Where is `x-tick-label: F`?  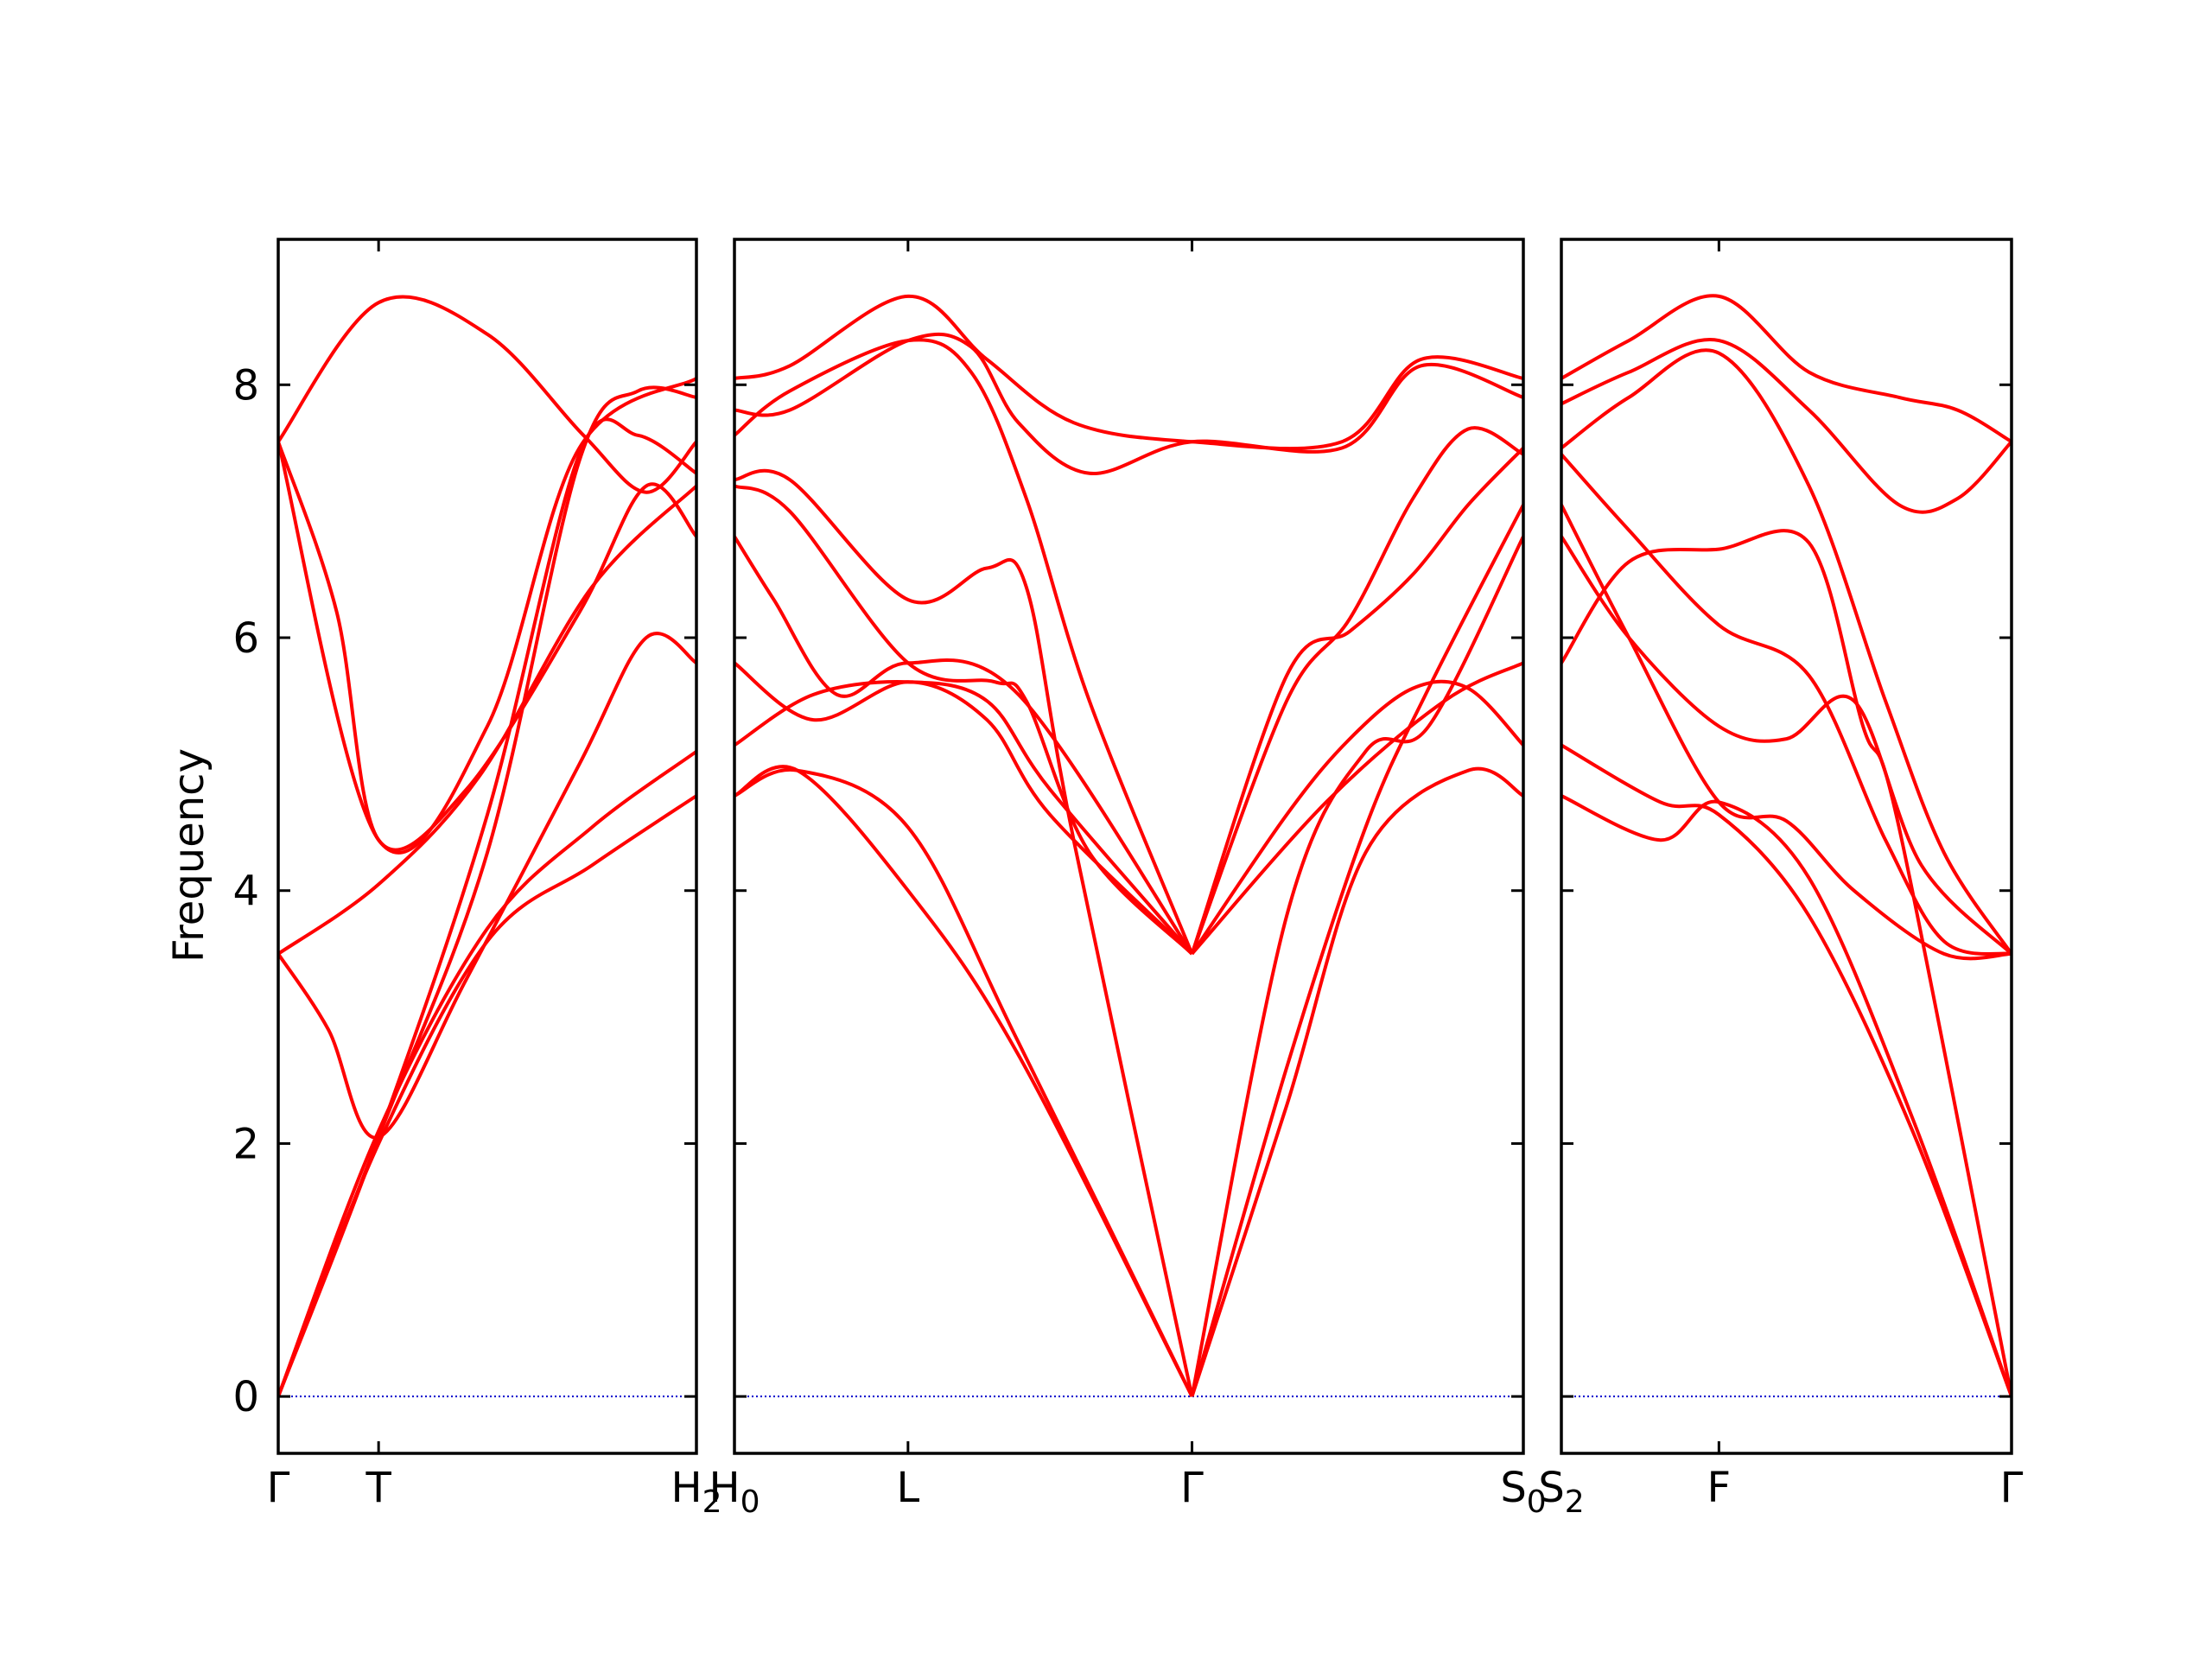
x-tick-label: F is located at coordinates (1719, 1488).